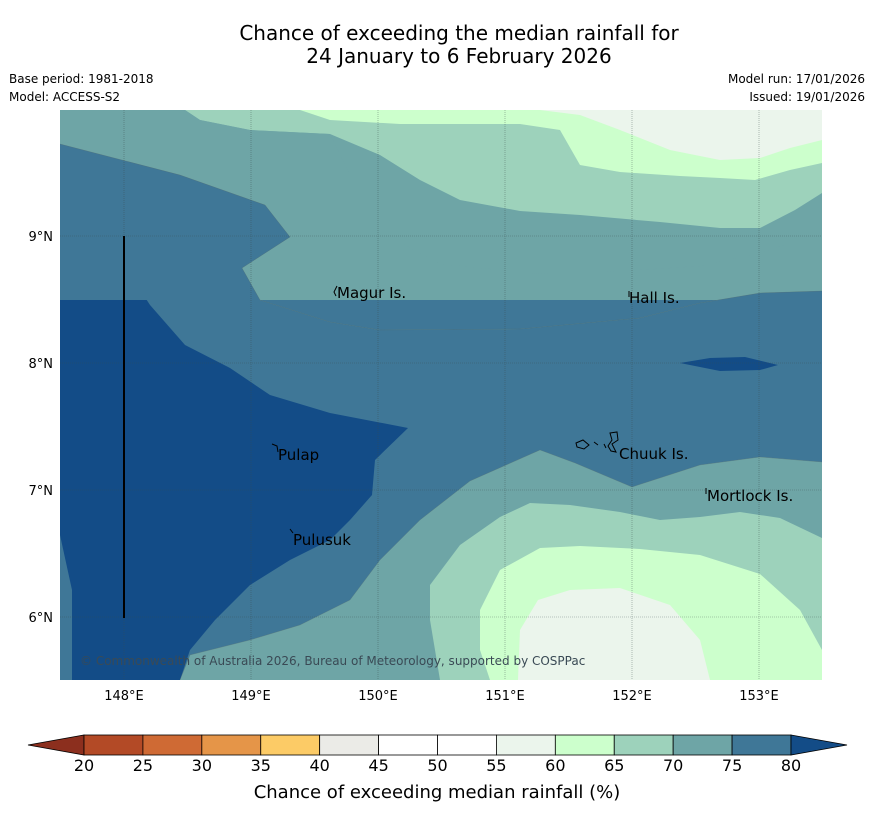 The image size is (873, 816). I want to click on colorbar-tick-label: 30, so click(202, 765).